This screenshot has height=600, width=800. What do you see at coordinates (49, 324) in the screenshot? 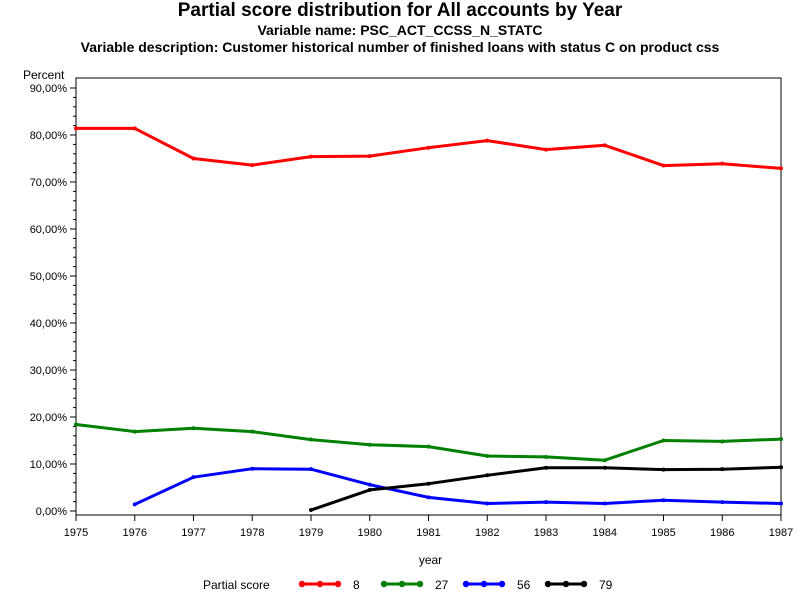
I see `y-tick-label: 40,00%` at bounding box center [49, 324].